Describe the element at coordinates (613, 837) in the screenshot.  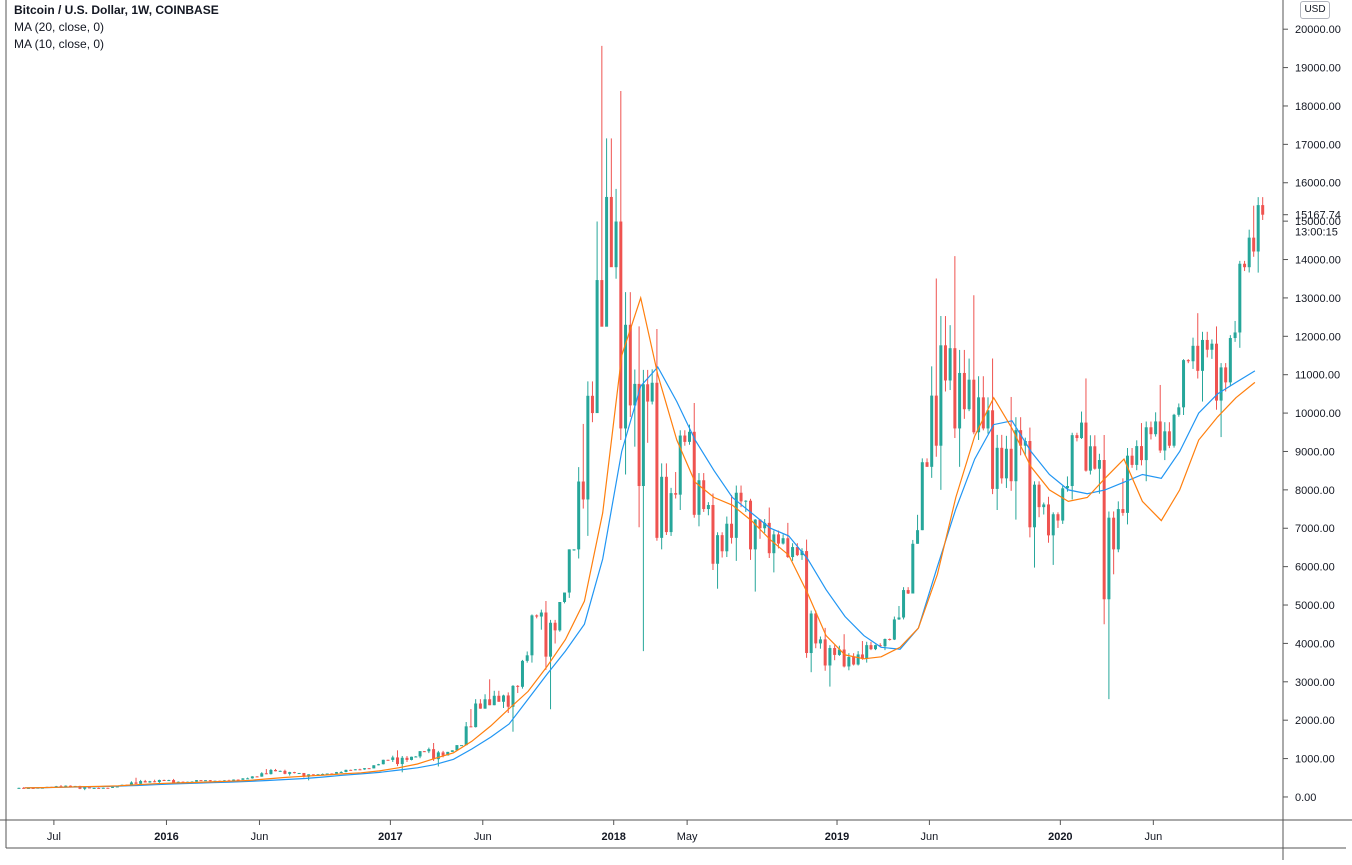
I see `x-tick-label: 2018` at that location.